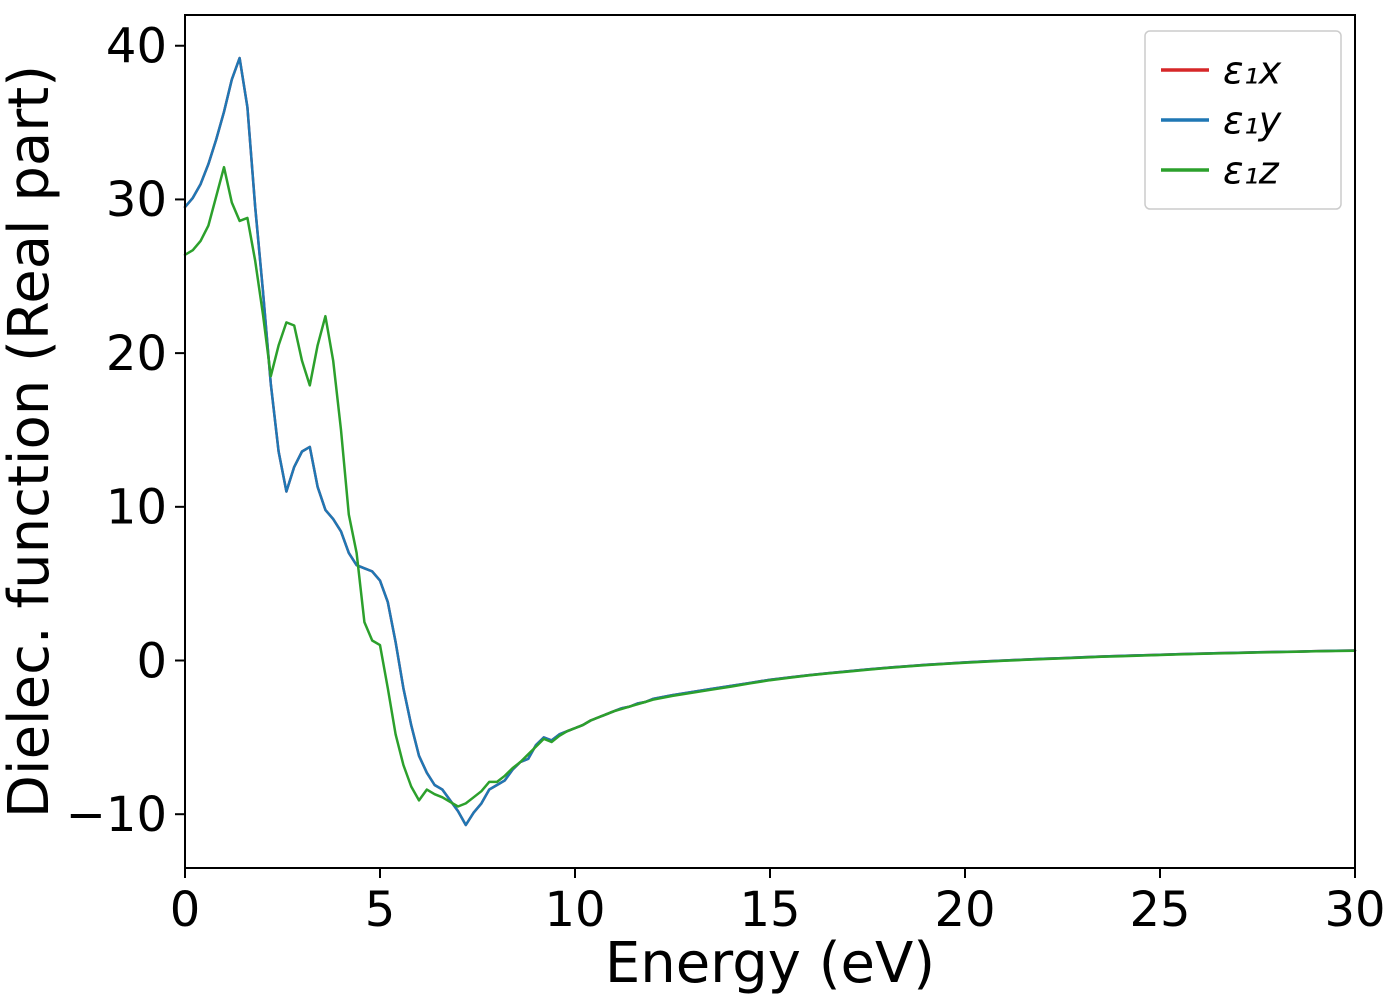 Image resolution: width=1400 pixels, height=1000 pixels. I want to click on x-tick-label: 10, so click(574, 910).